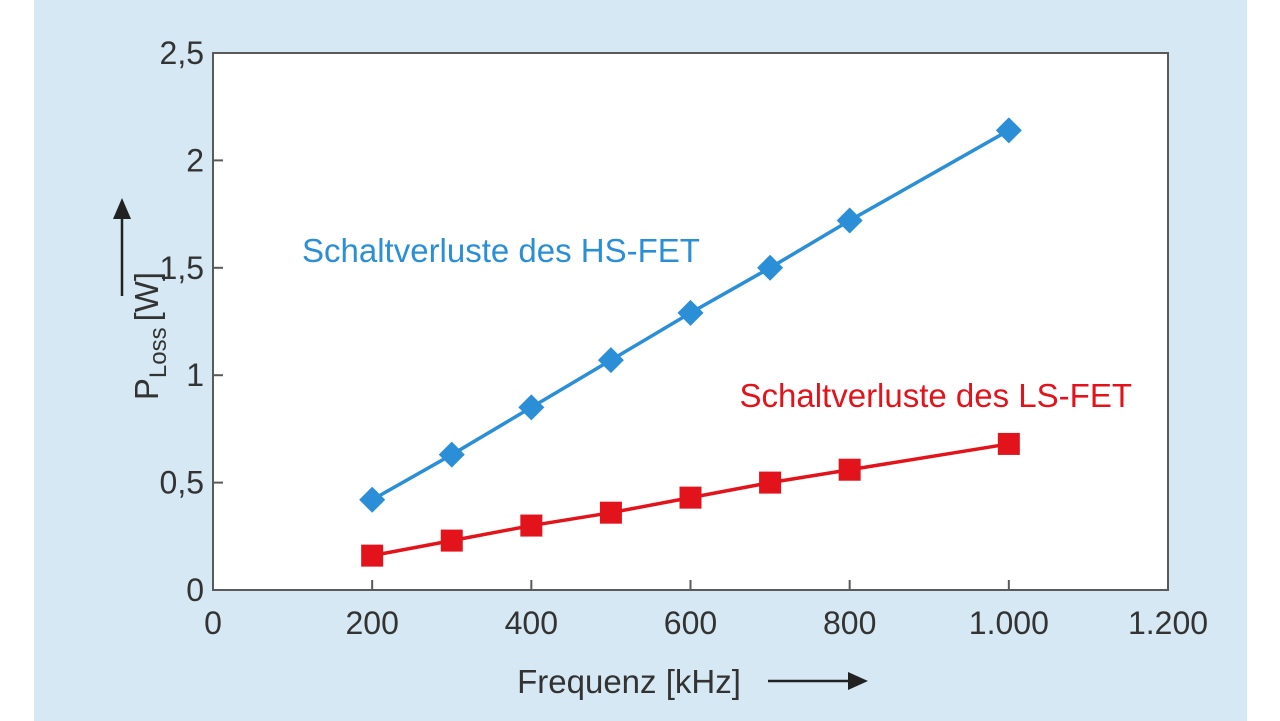  Describe the element at coordinates (213, 623) in the screenshot. I see `x-tick-label: 0` at that location.